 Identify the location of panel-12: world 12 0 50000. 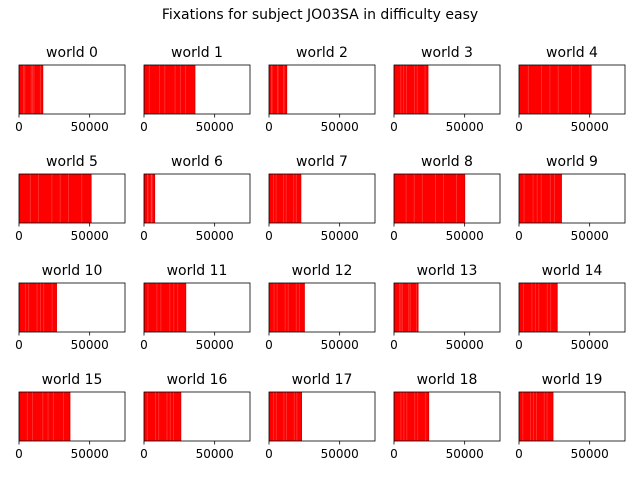
(320, 307).